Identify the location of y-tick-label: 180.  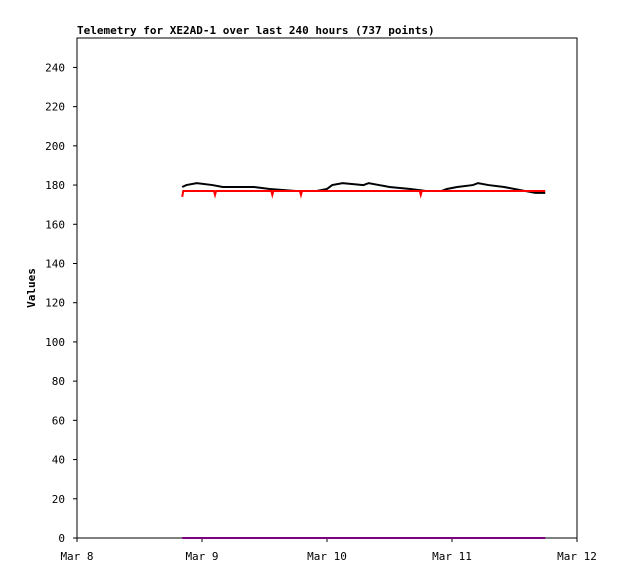
(55, 185).